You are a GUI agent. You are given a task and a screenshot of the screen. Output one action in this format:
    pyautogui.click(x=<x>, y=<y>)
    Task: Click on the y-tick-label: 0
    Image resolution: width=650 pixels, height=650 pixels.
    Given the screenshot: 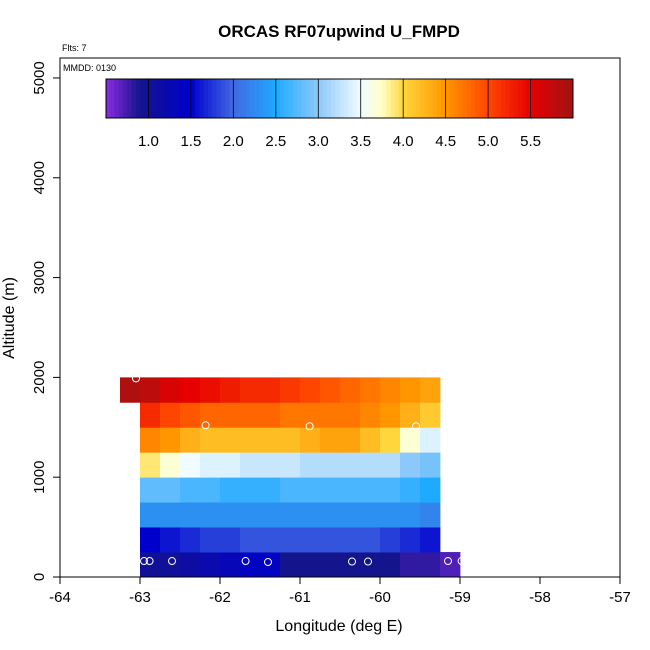 What is the action you would take?
    pyautogui.click(x=39, y=577)
    